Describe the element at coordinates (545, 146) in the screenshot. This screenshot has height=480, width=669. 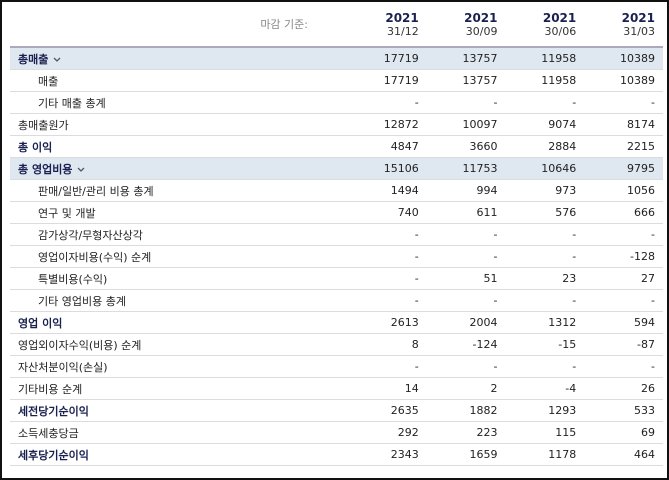
I see `value-cell: 2884` at that location.